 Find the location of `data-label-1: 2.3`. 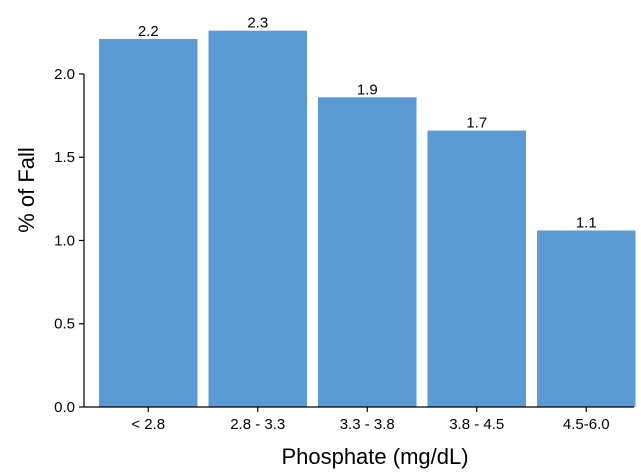

data-label-1: 2.3 is located at coordinates (257, 23).